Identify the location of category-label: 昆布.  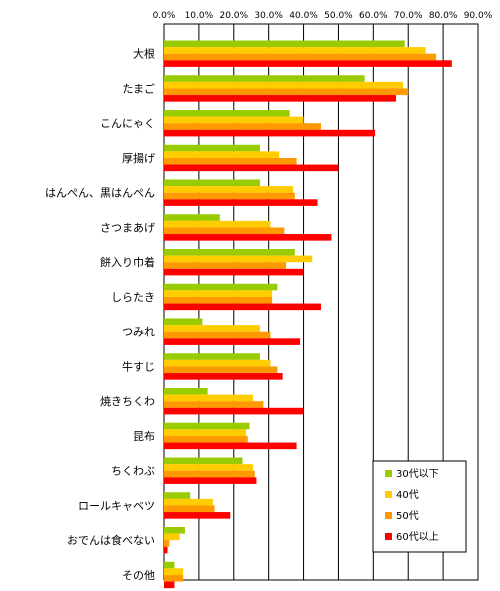
(144, 436).